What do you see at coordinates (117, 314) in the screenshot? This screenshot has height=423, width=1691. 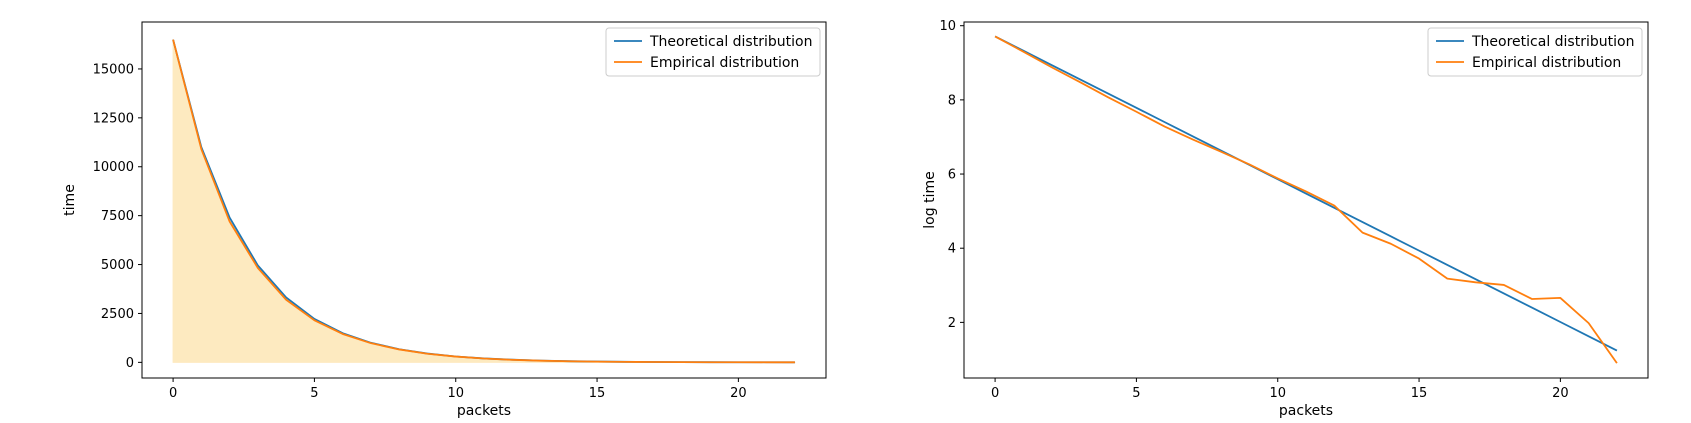 I see `y-tick-label: 2500` at bounding box center [117, 314].